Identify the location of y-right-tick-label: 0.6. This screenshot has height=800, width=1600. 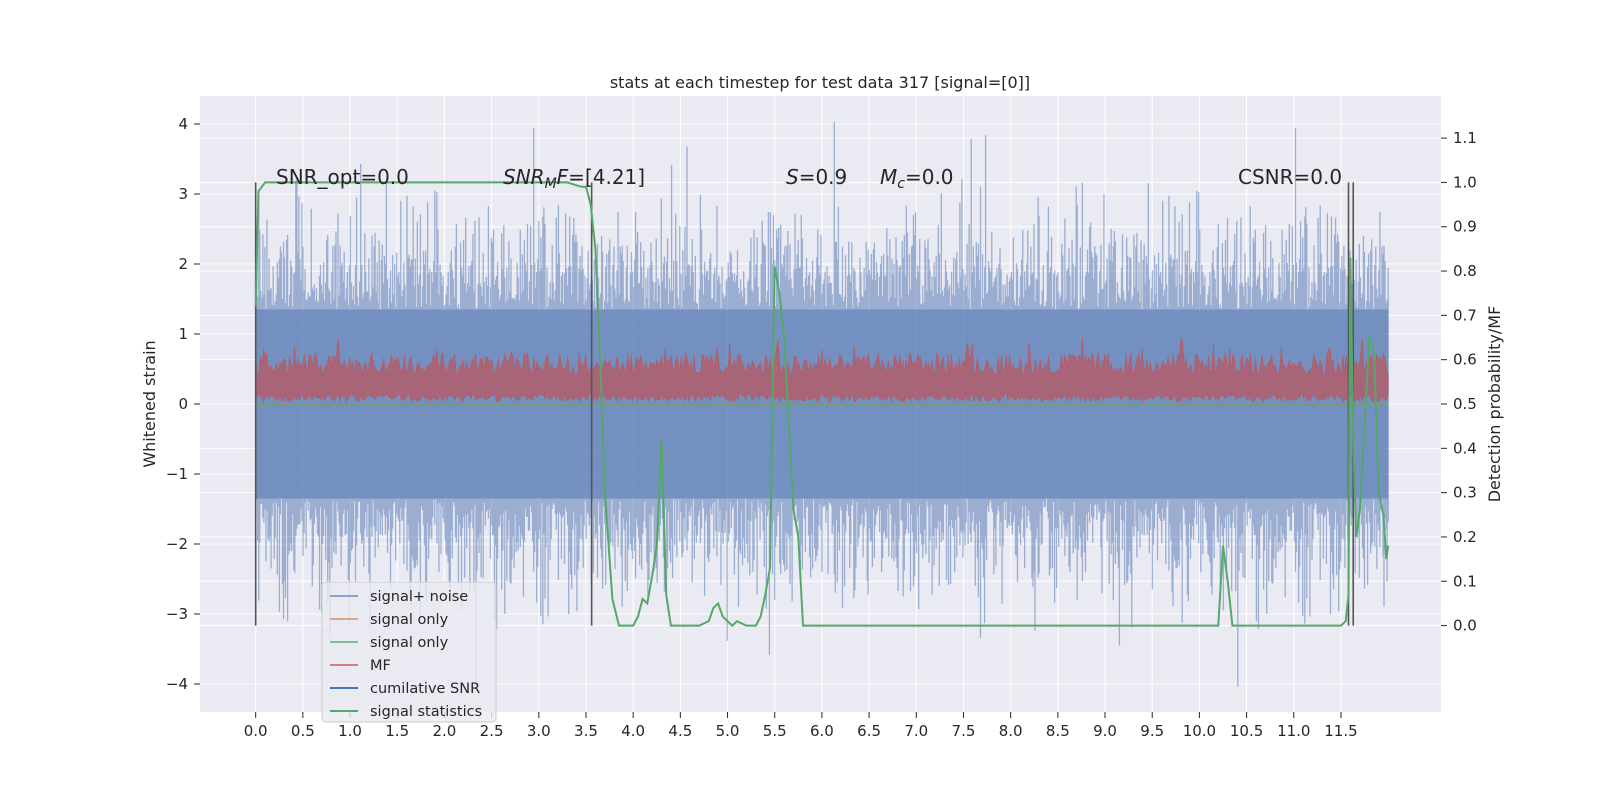
(1465, 360).